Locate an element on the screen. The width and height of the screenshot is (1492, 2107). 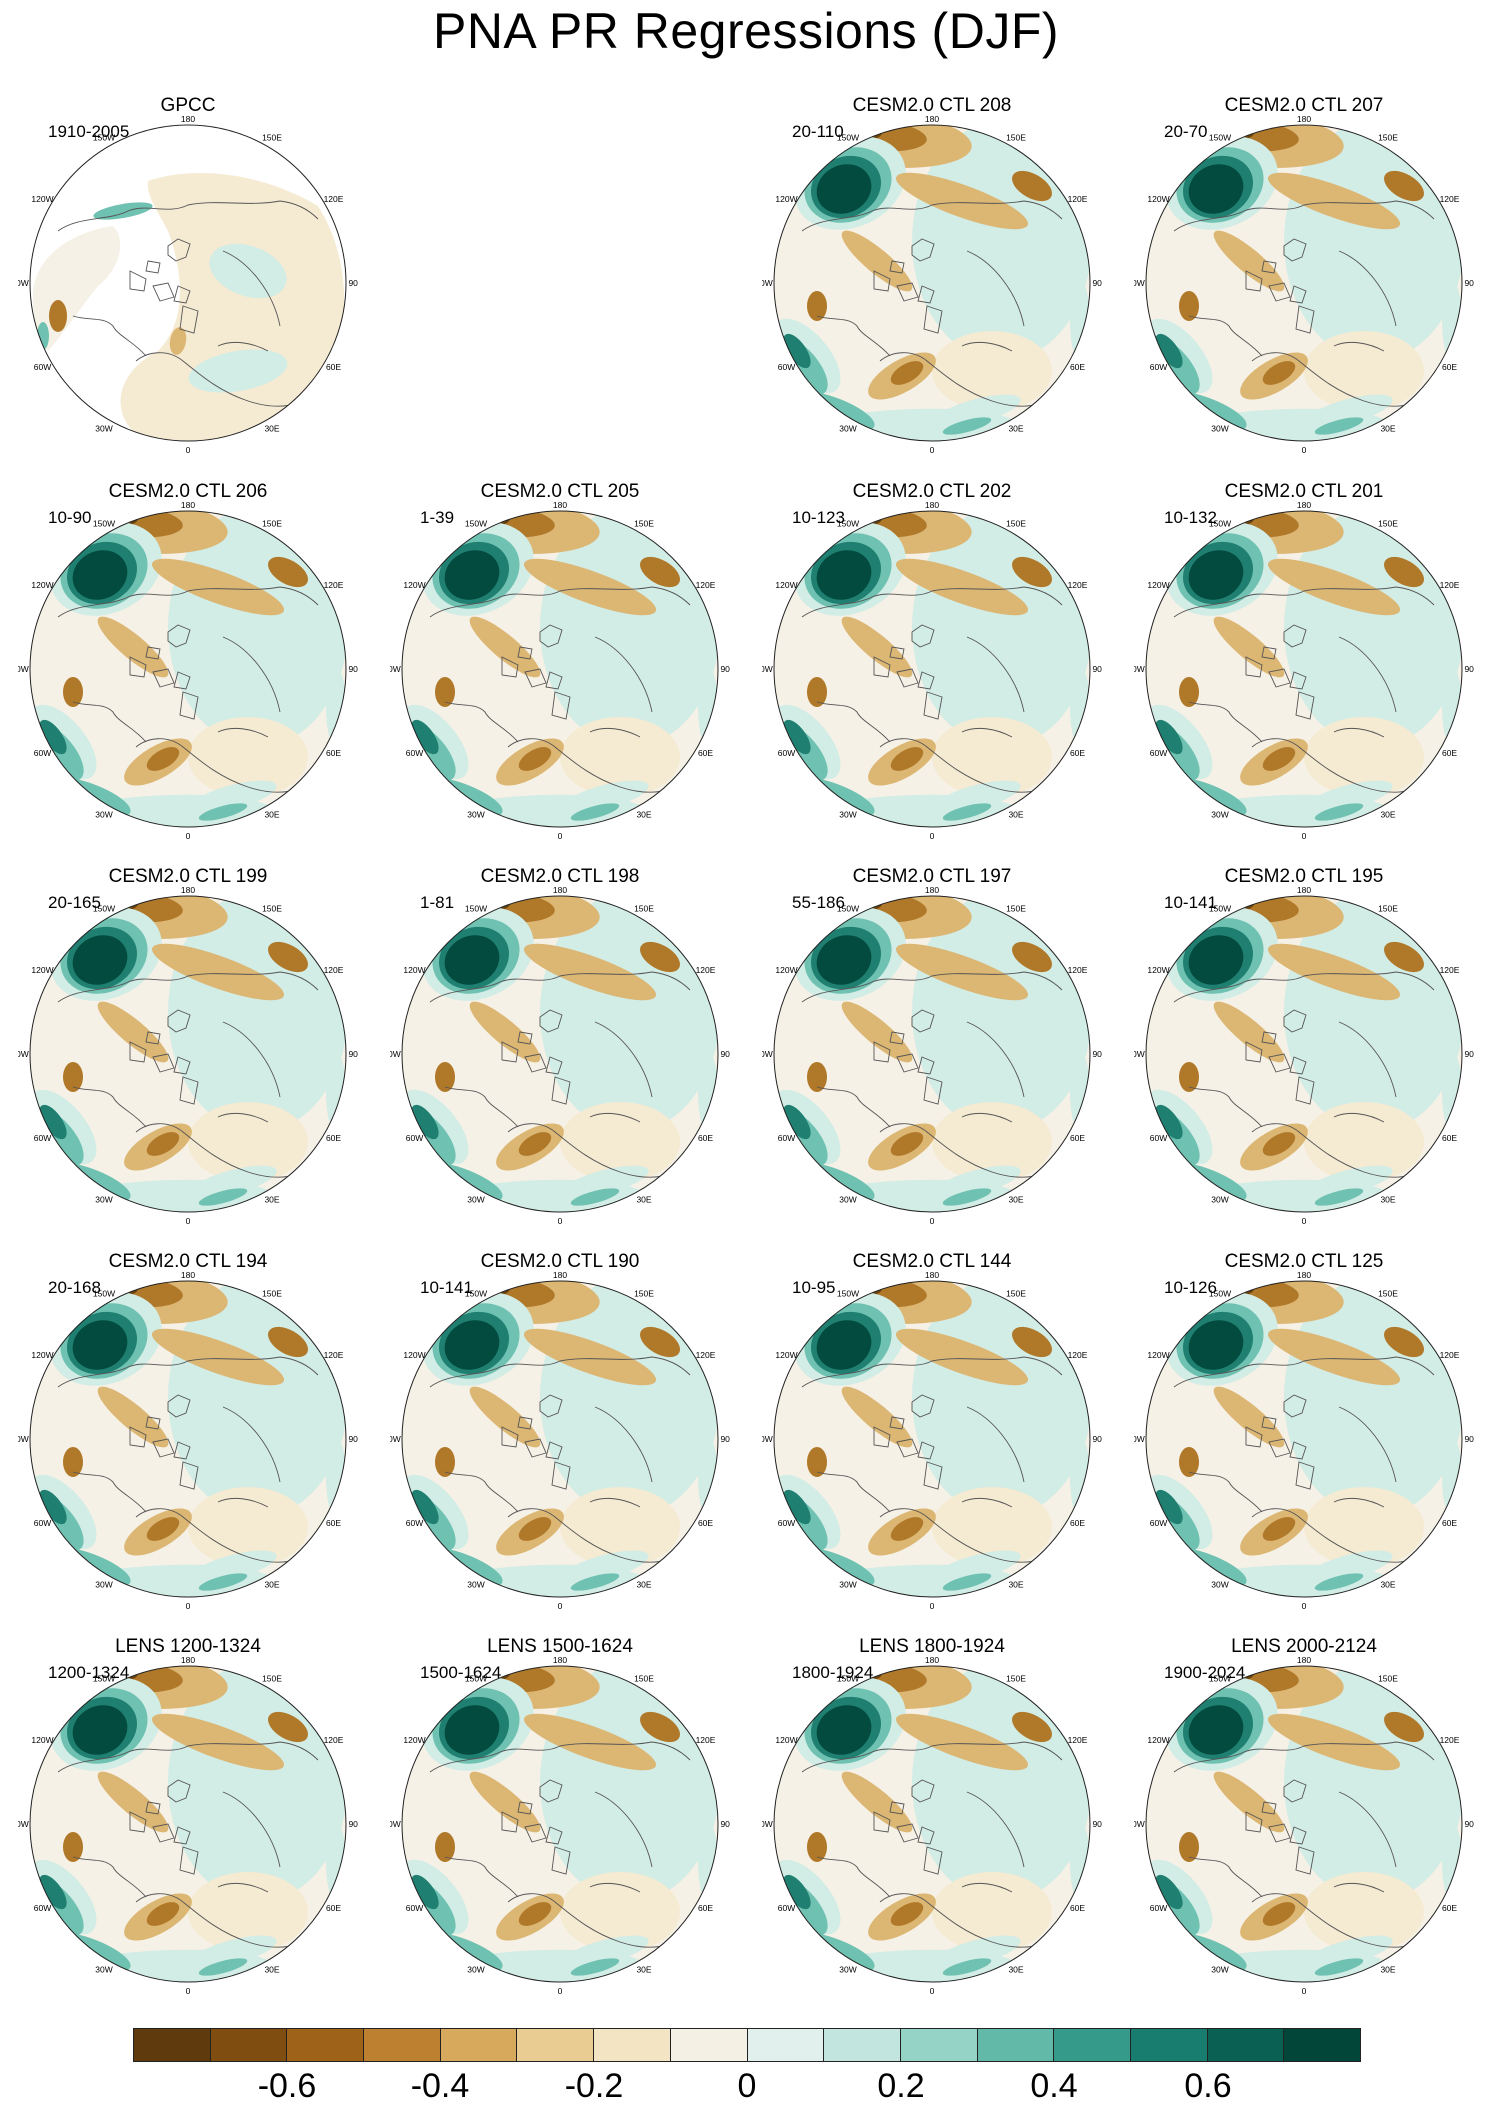
panel-period: 1800-1924 is located at coordinates (833, 1672).